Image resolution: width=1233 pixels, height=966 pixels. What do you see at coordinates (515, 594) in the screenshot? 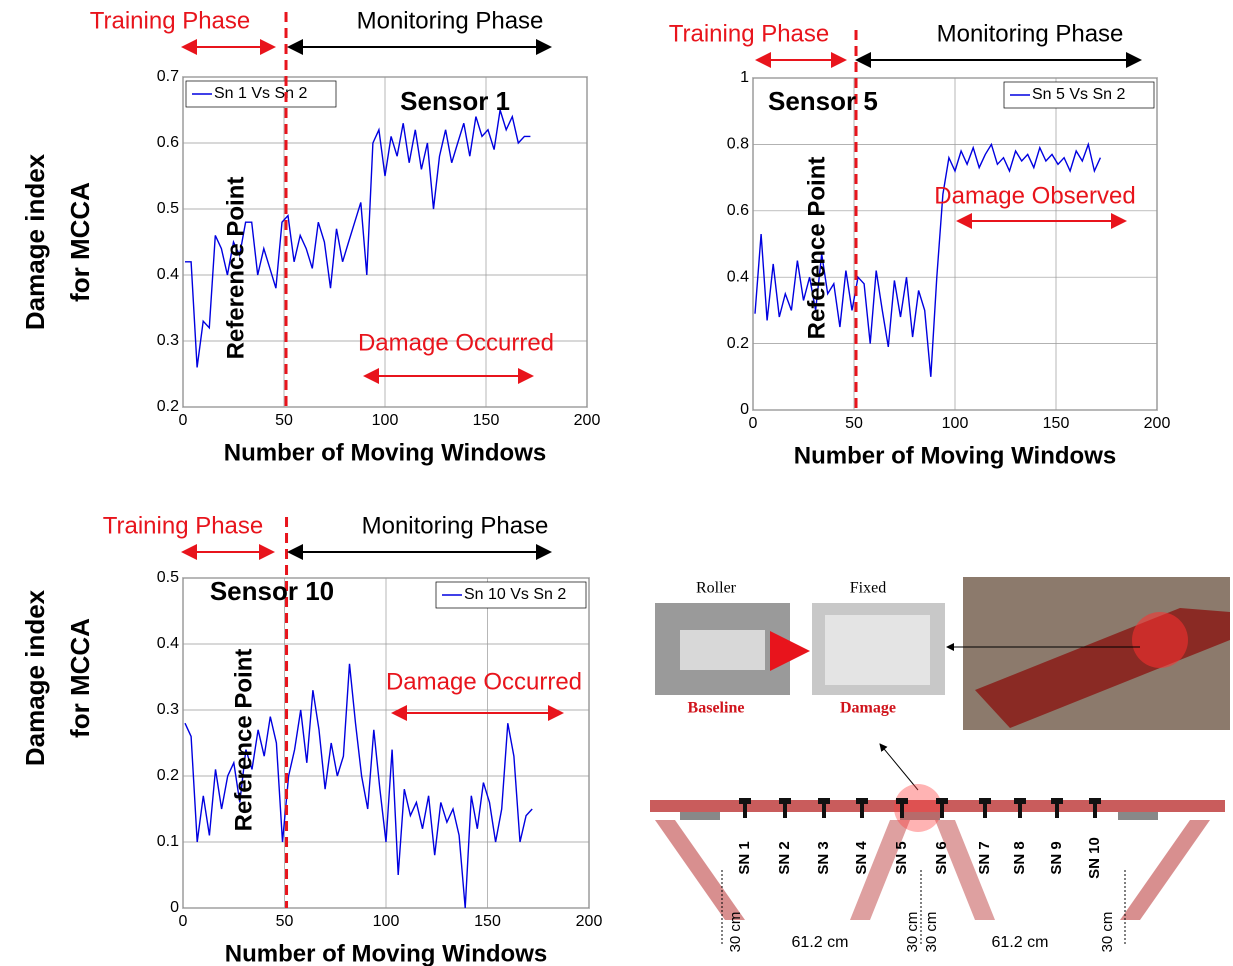
I see `legend-label: Sn 10 Vs Sn 2` at bounding box center [515, 594].